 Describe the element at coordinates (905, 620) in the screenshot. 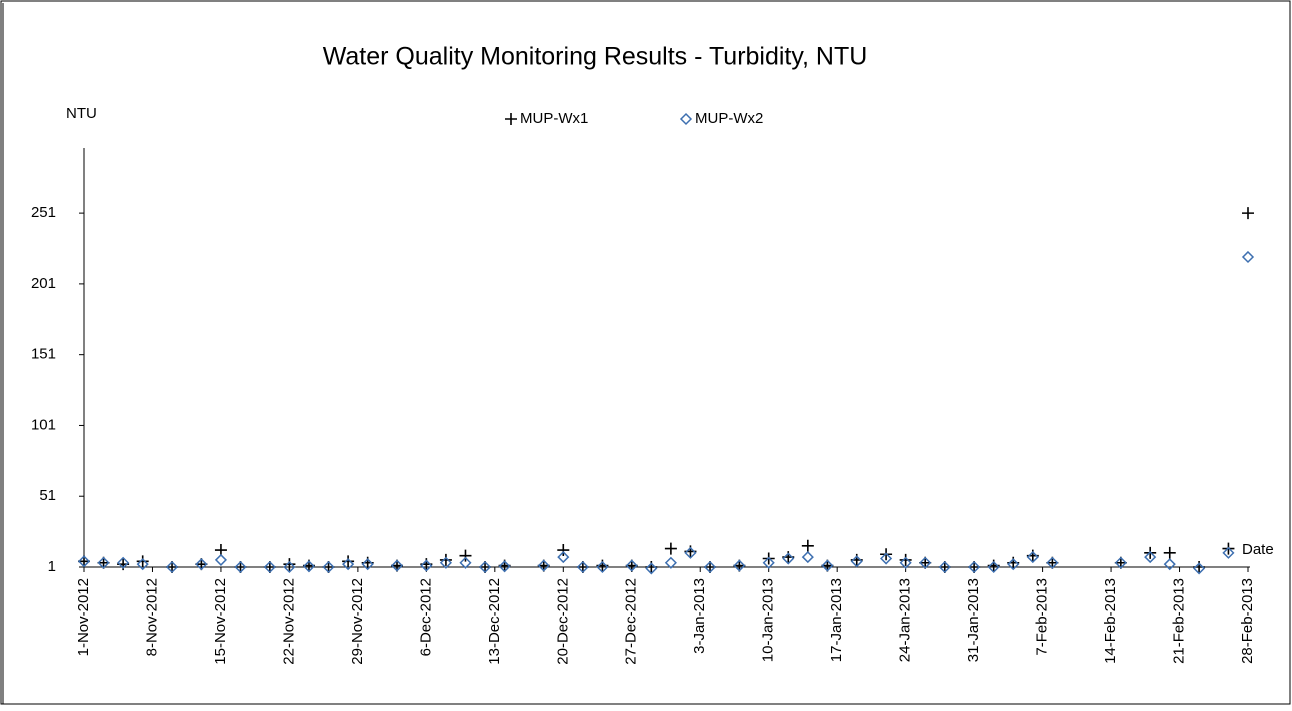

I see `x-tick-label: 24-Jan-2013` at that location.